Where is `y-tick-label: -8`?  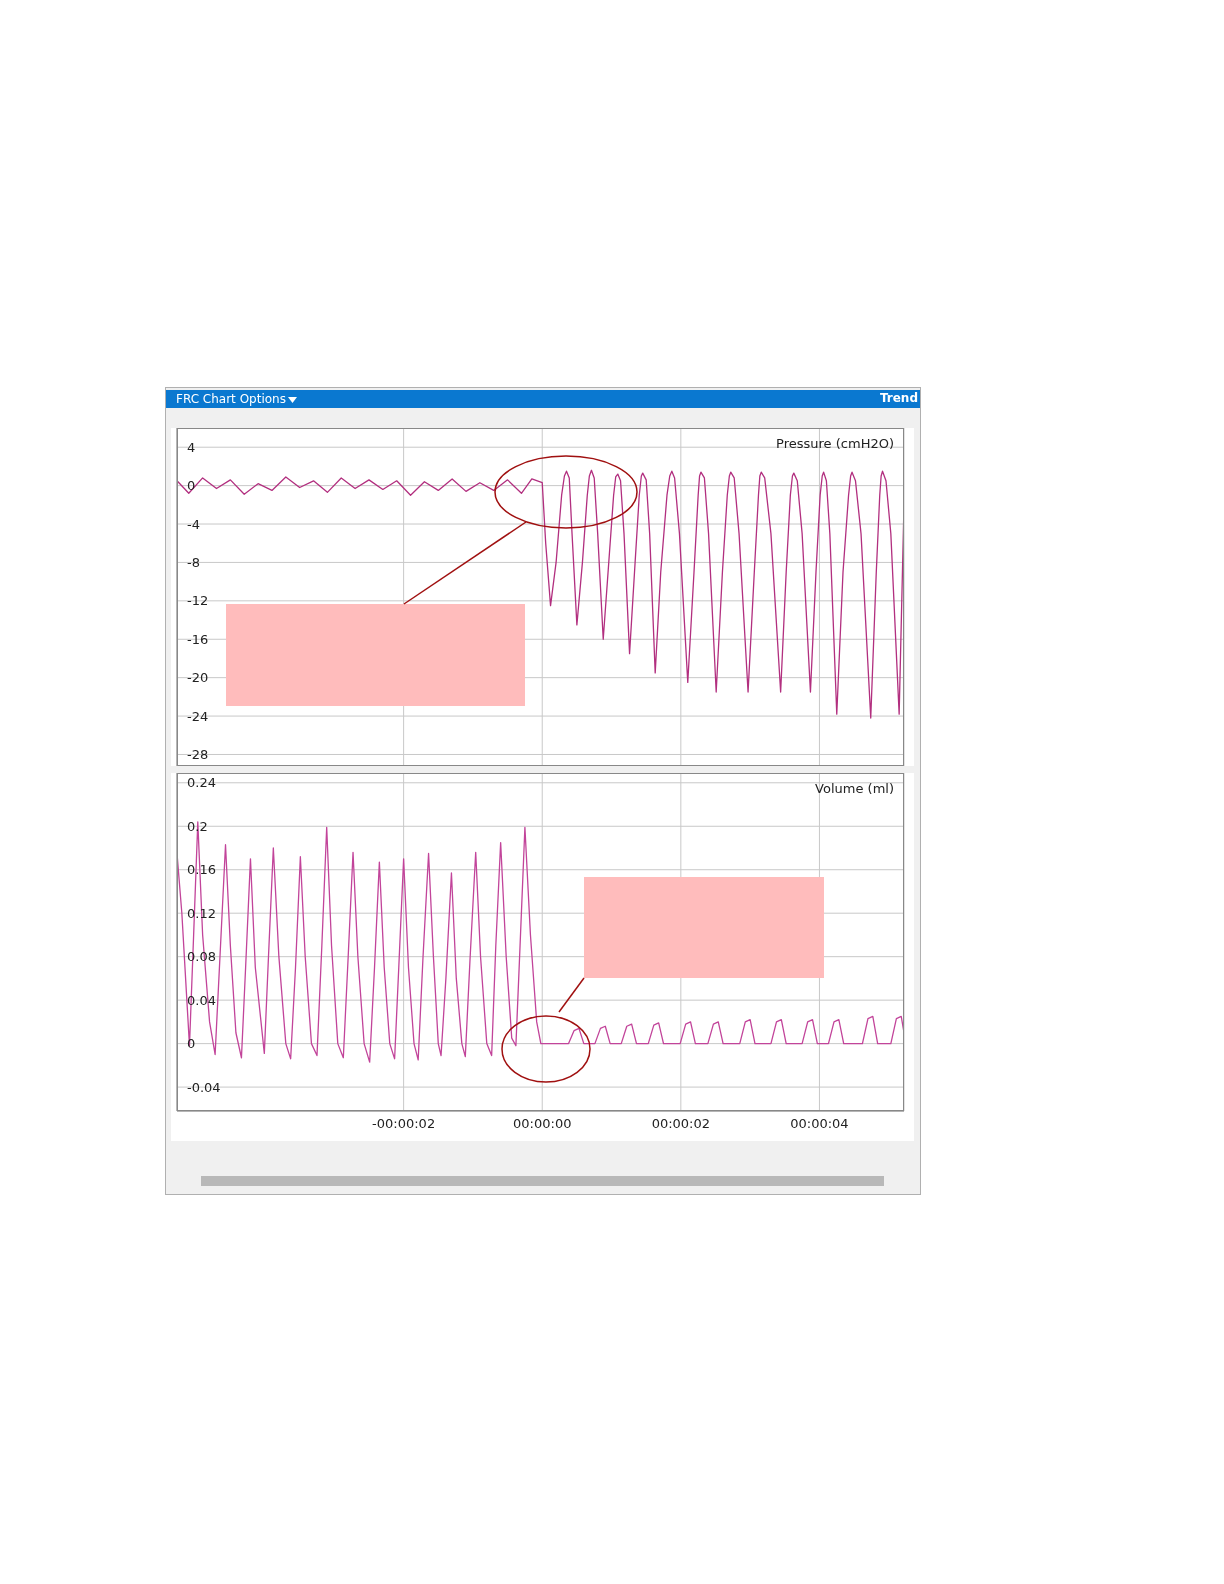 y-tick-label: -8 is located at coordinates (193, 563).